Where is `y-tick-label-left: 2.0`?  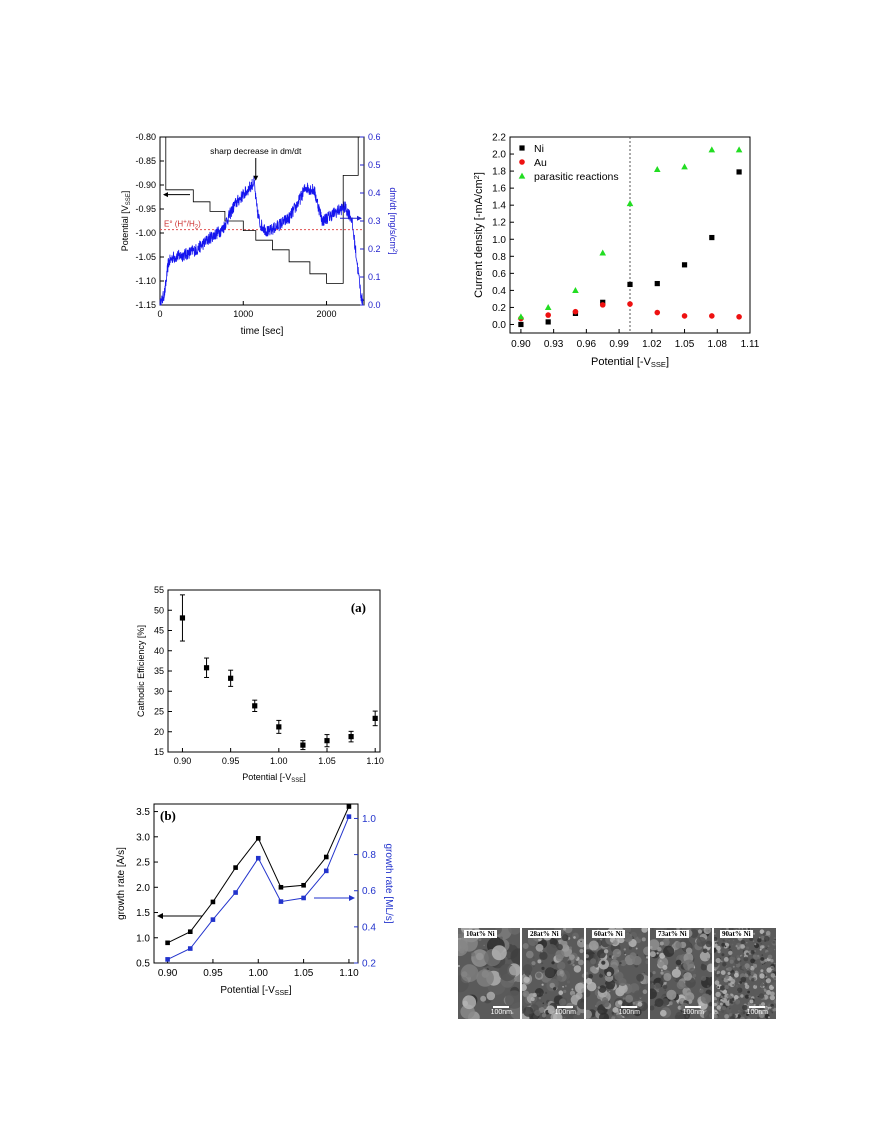 y-tick-label-left: 2.0 is located at coordinates (143, 888).